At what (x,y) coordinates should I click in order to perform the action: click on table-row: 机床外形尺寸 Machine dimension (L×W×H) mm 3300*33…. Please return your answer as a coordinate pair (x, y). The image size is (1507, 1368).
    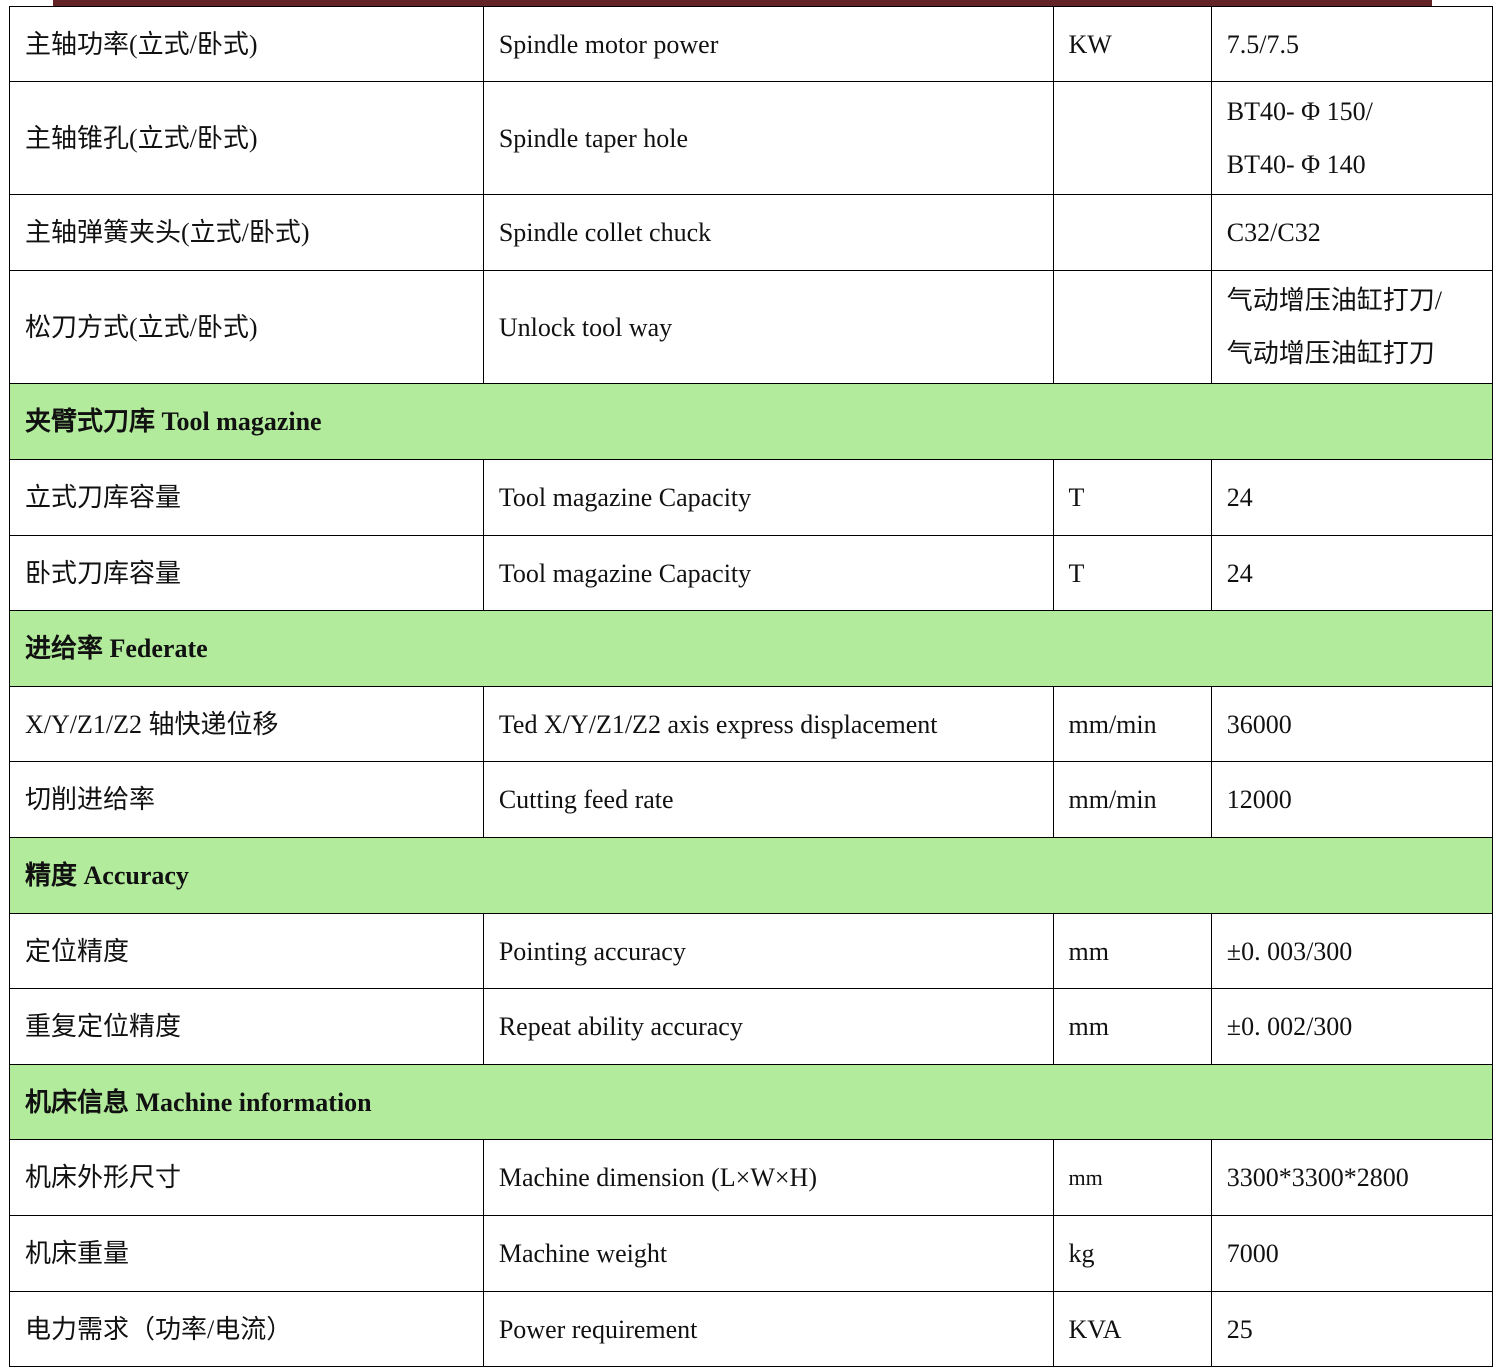
    Looking at the image, I should click on (751, 1177).